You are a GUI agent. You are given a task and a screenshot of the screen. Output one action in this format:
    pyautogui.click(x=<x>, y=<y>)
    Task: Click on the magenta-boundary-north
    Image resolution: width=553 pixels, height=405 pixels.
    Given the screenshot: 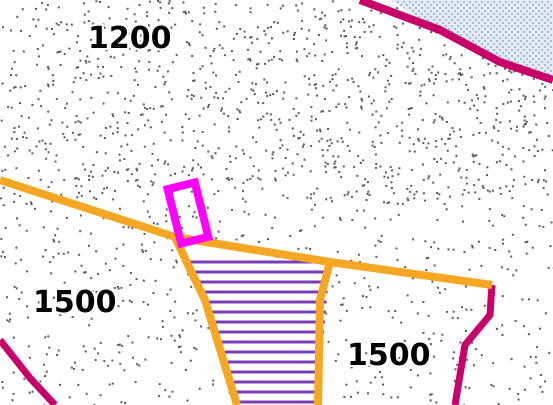 What is the action you would take?
    pyautogui.click(x=455, y=42)
    